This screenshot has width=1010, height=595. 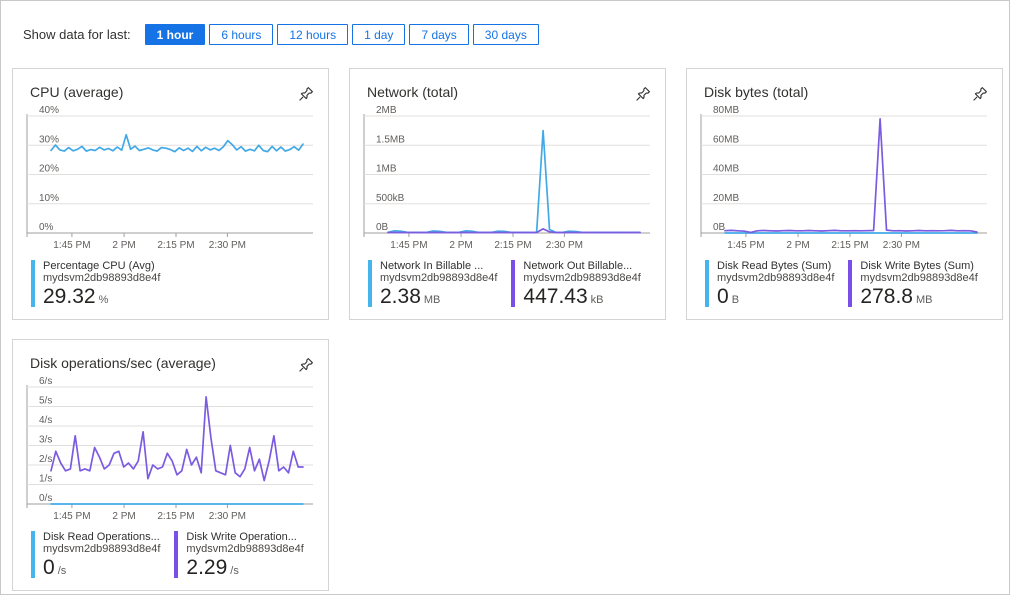 I want to click on legend-metric-name: Percentage CPU (Avg), so click(x=99, y=266).